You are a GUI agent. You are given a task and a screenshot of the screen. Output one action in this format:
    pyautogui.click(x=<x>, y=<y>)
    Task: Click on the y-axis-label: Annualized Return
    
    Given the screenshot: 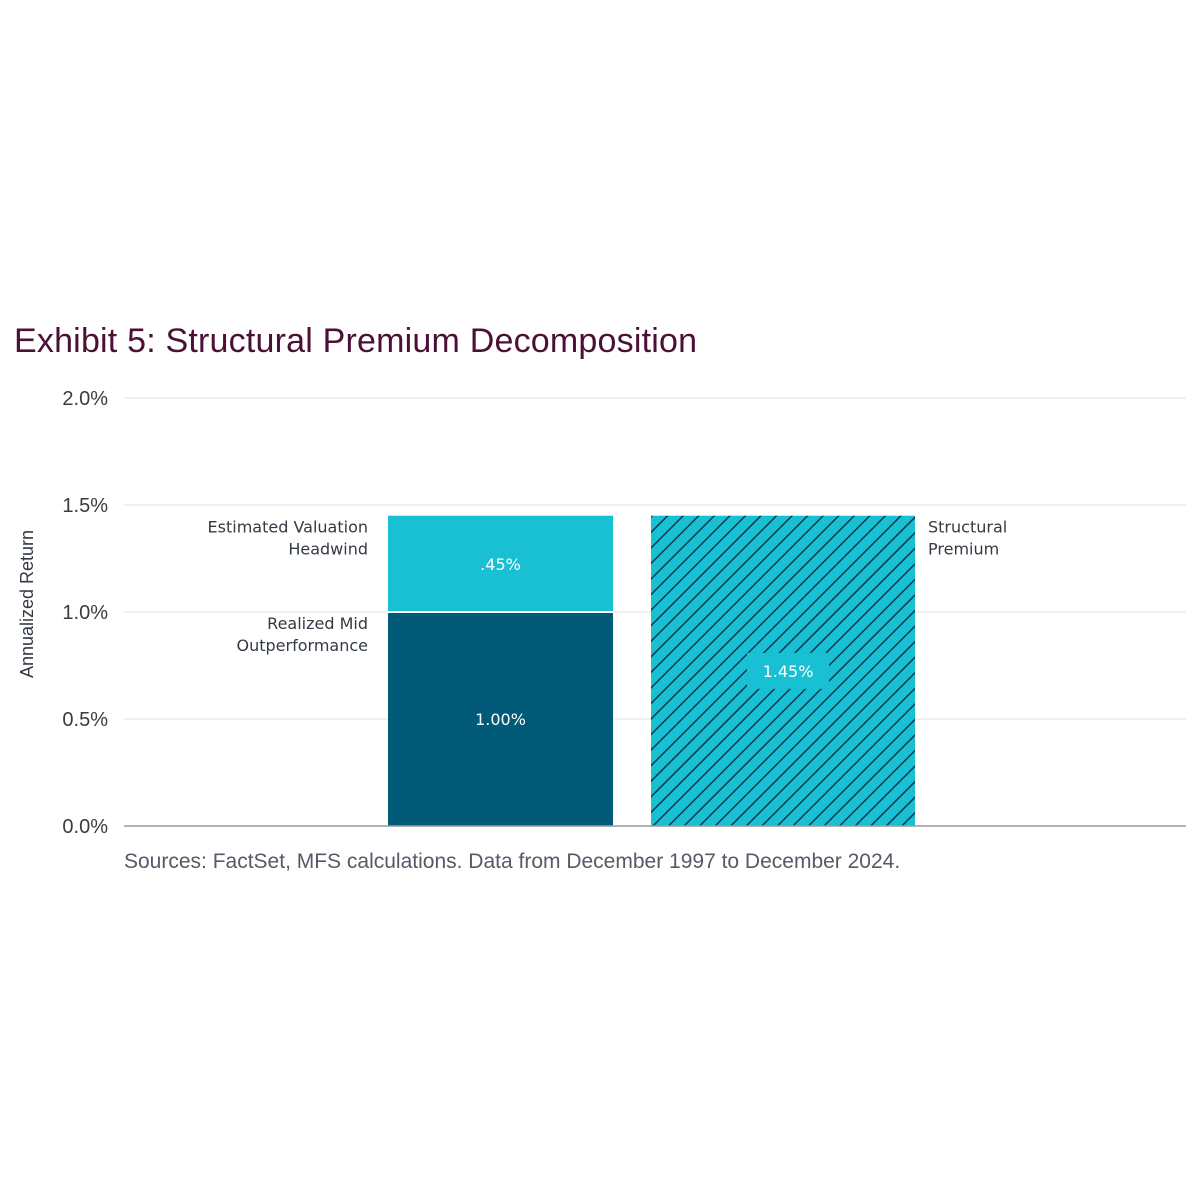 What is the action you would take?
    pyautogui.click(x=27, y=604)
    